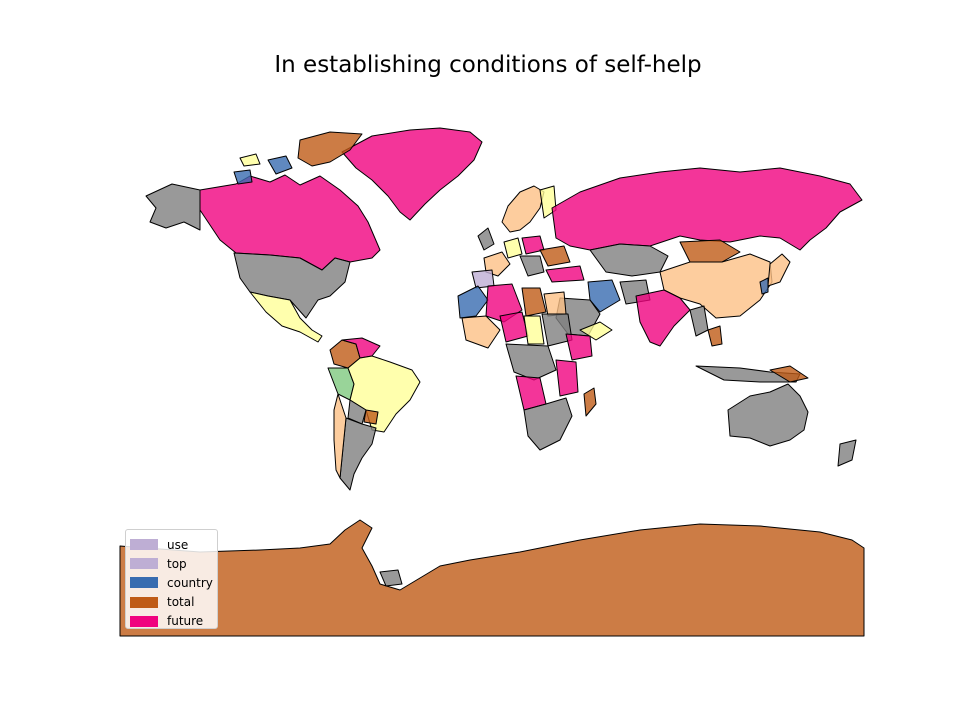 The height and width of the screenshot is (720, 960). What do you see at coordinates (715, 336) in the screenshot?
I see `region-vietnam` at bounding box center [715, 336].